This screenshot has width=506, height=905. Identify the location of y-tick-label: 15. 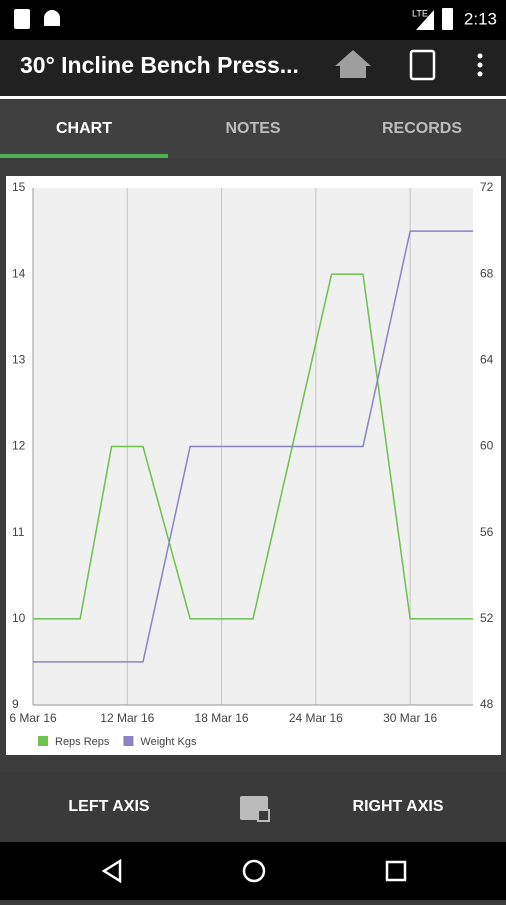
(19, 187).